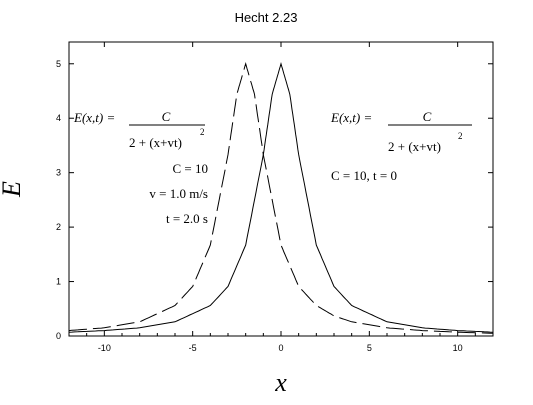 The image size is (533, 405). What do you see at coordinates (155, 142) in the screenshot?
I see `left-eq-denominator: 2 + (x+vt)` at bounding box center [155, 142].